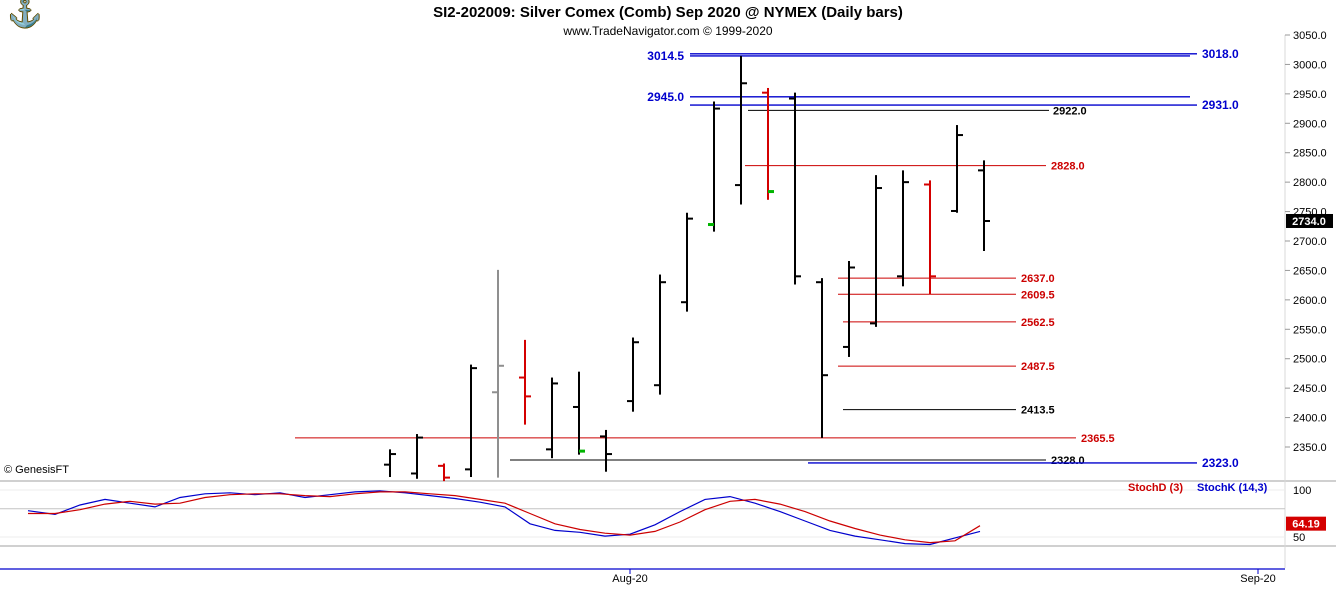 The image size is (1336, 591). What do you see at coordinates (1310, 271) in the screenshot?
I see `price-axis-label: 2650.0` at bounding box center [1310, 271].